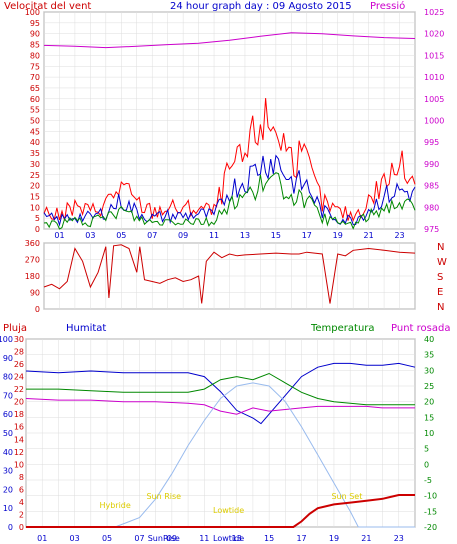 The image size is (457, 544). Describe the element at coordinates (19, 364) in the screenshot. I see `y-tick-label-humidity: 26` at that location.